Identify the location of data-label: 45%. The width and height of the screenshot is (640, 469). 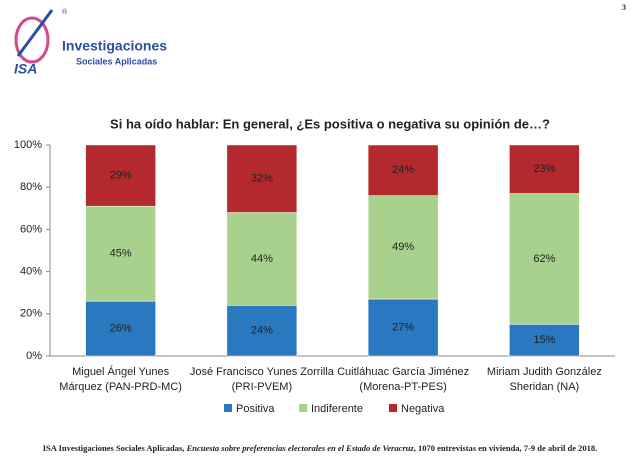
(121, 254).